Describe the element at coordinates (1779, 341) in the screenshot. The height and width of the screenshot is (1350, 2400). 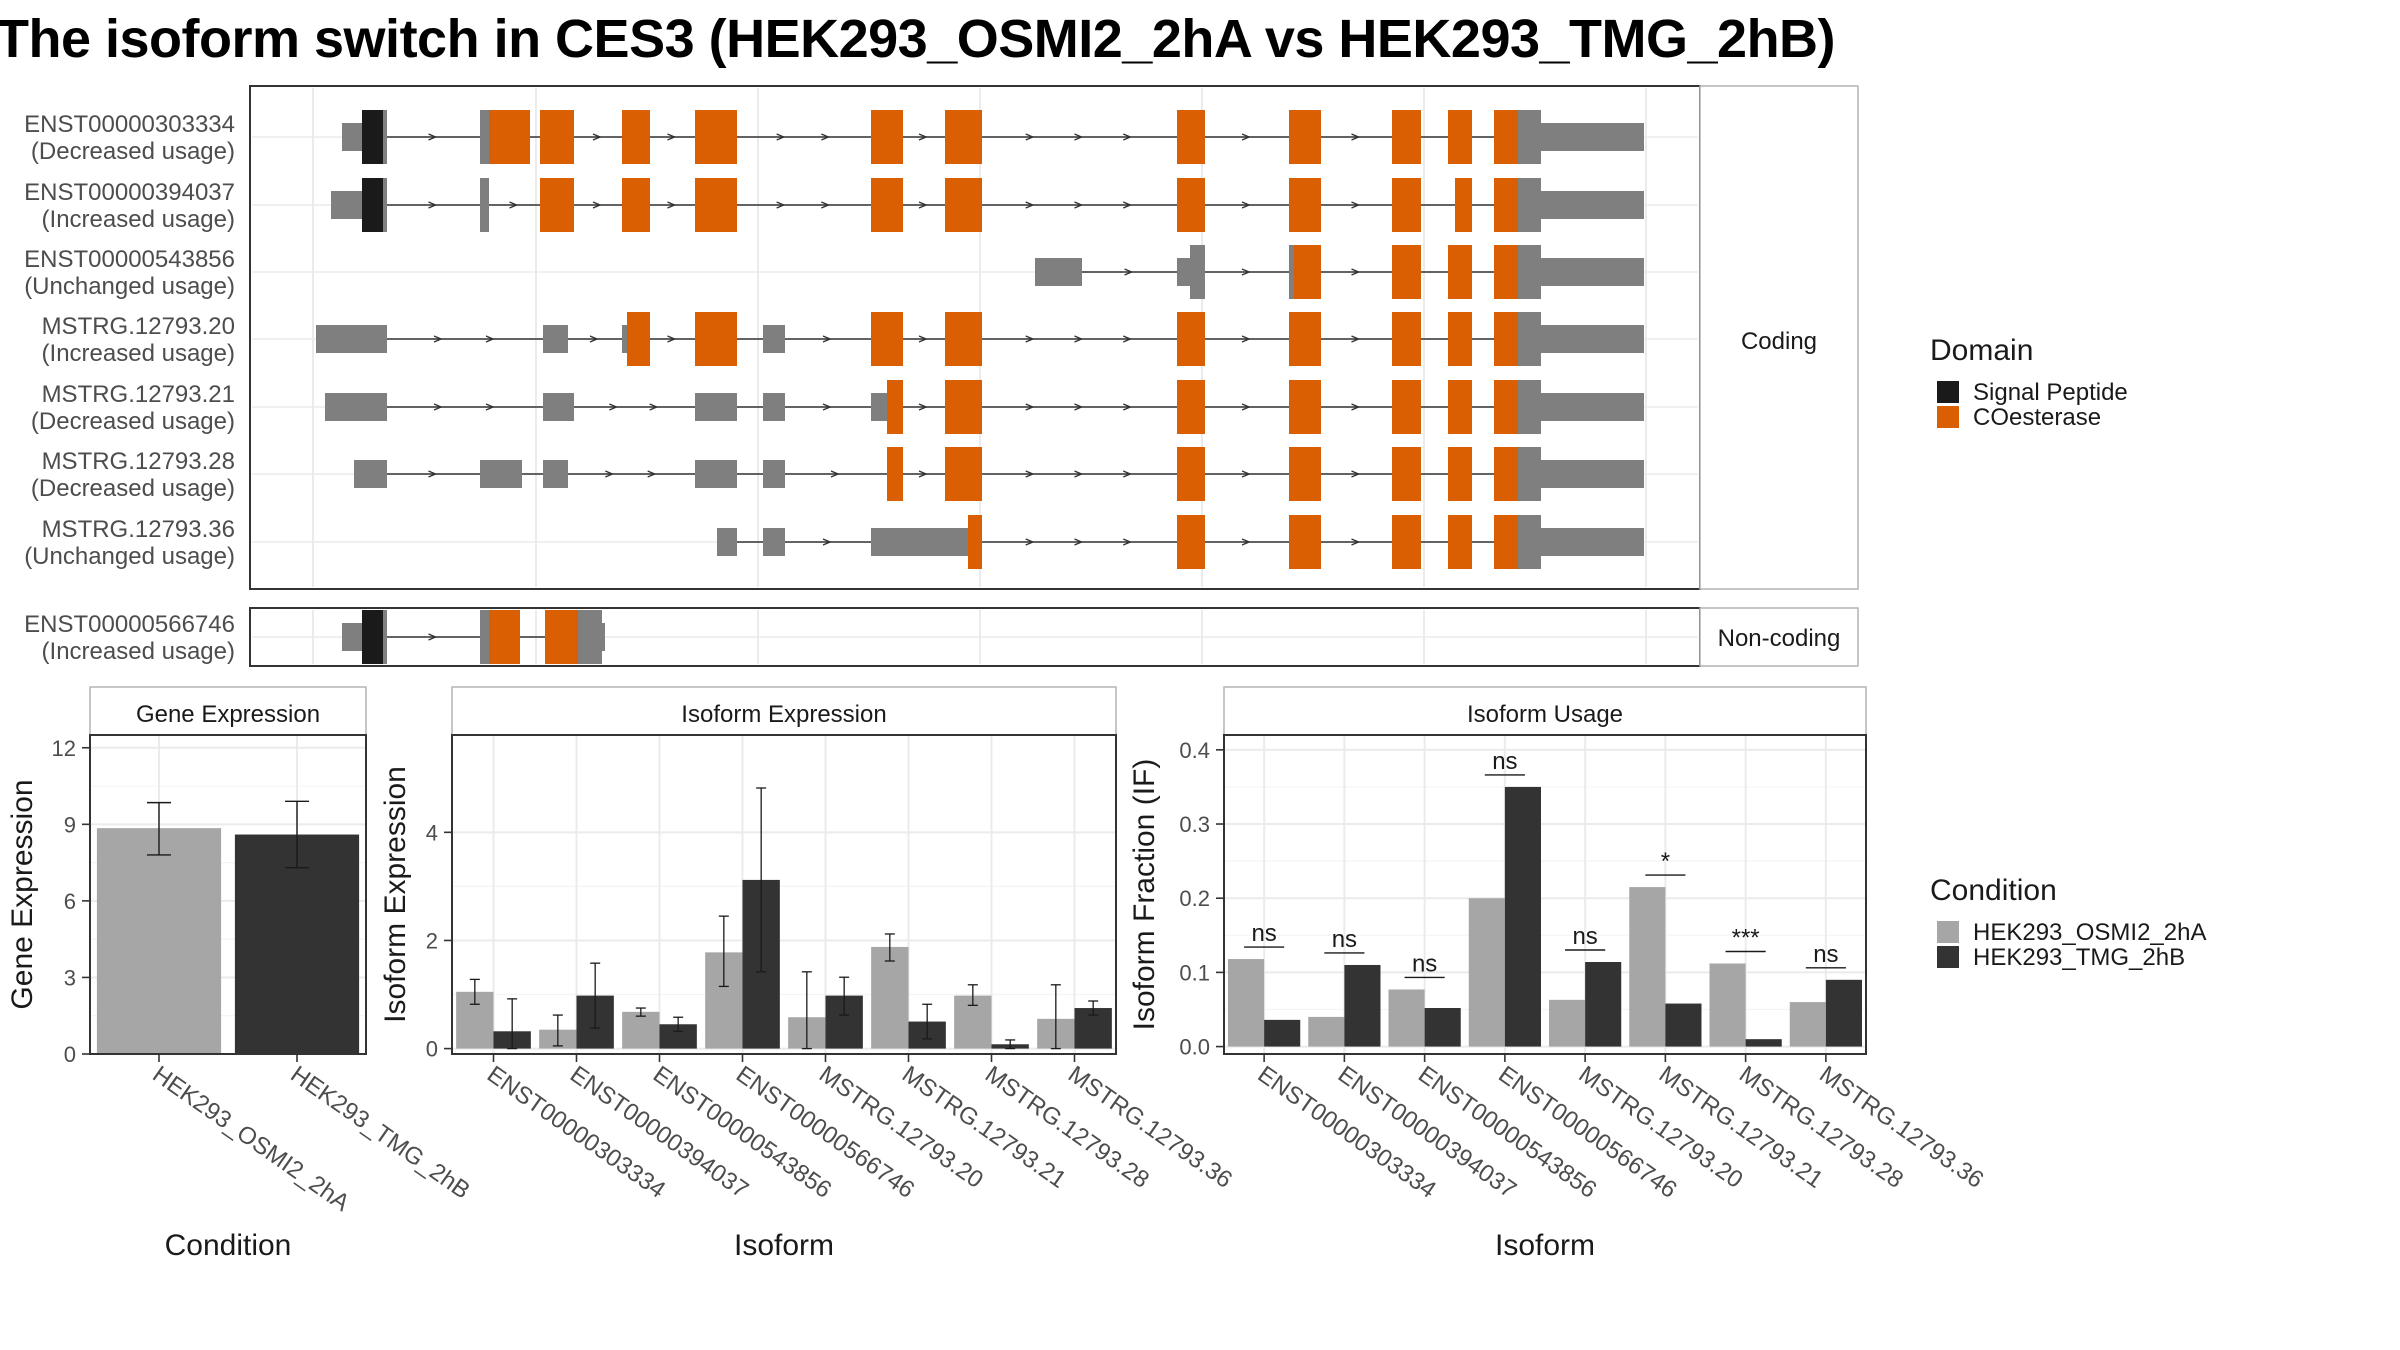
I see `coding-strip-label: Coding` at that location.